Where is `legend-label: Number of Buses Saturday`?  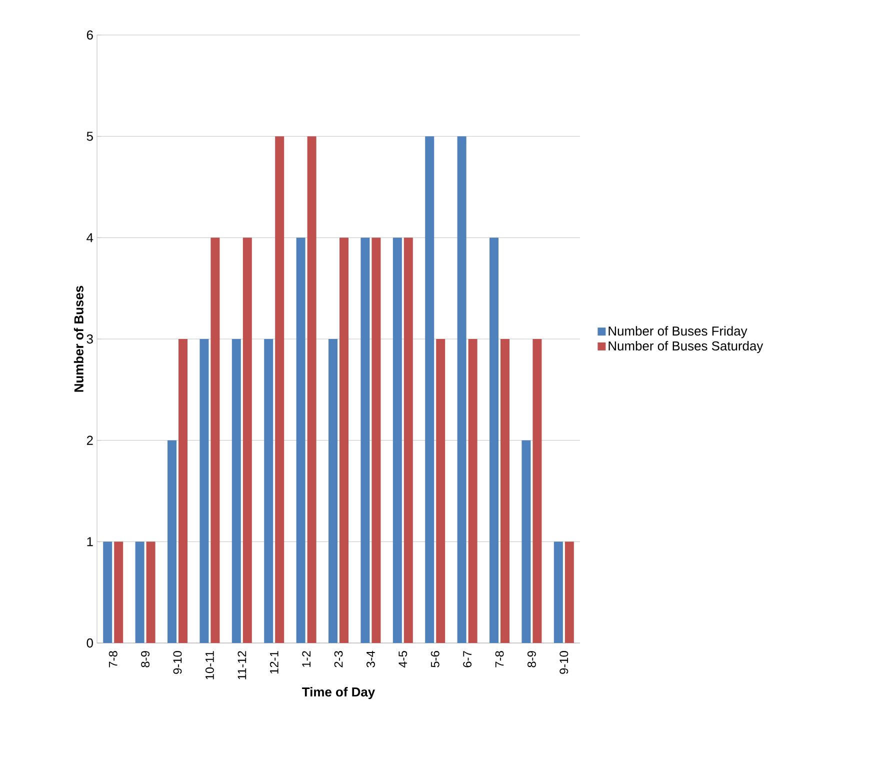 legend-label: Number of Buses Saturday is located at coordinates (686, 347).